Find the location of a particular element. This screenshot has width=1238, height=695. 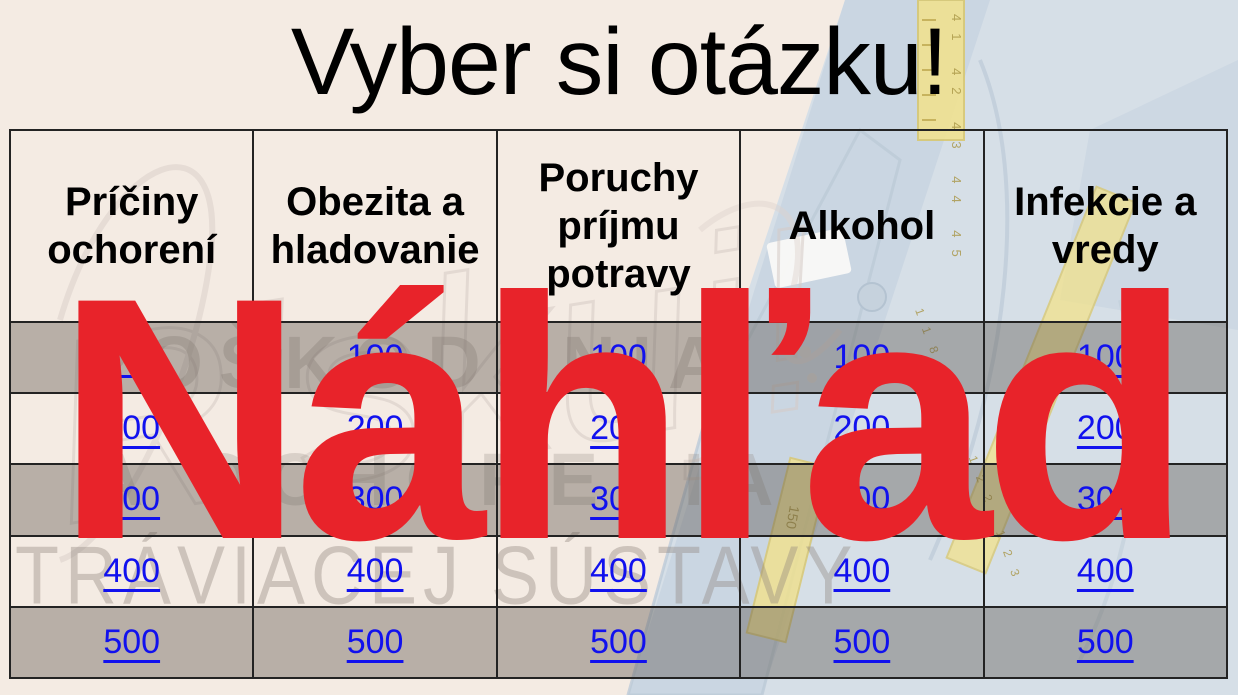

board-row: 200 200 200 200 200 is located at coordinates (618, 429).